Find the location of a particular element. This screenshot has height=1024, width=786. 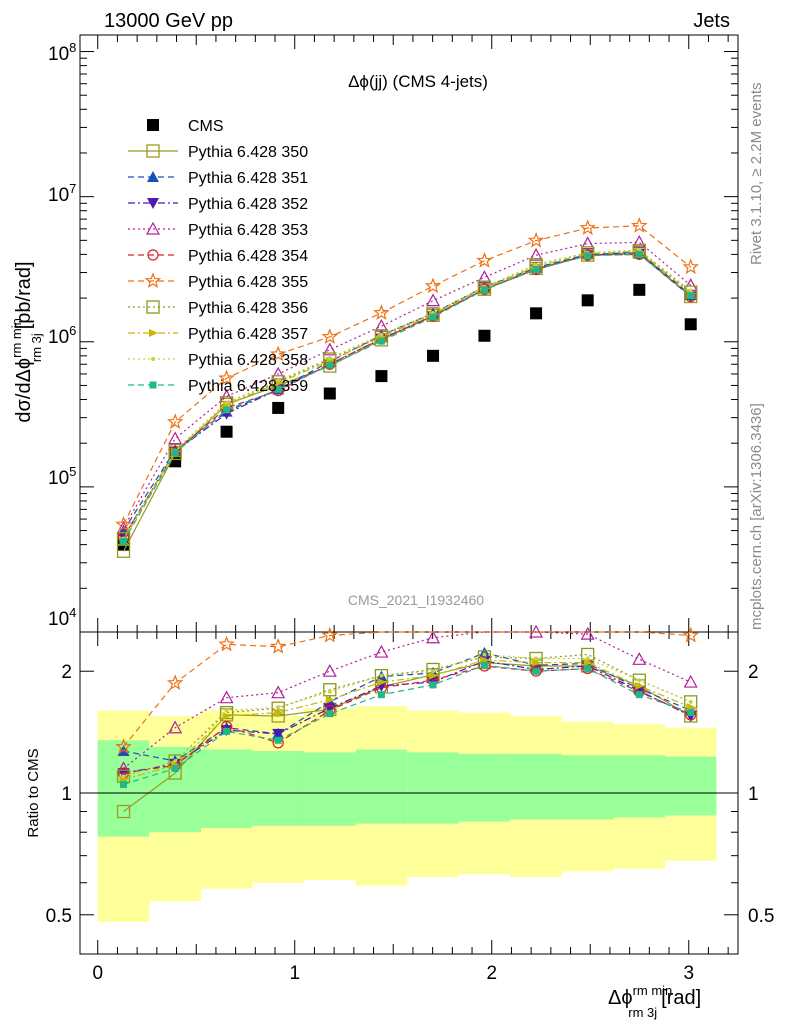

header-left: 13000 GeV pp is located at coordinates (168, 21).